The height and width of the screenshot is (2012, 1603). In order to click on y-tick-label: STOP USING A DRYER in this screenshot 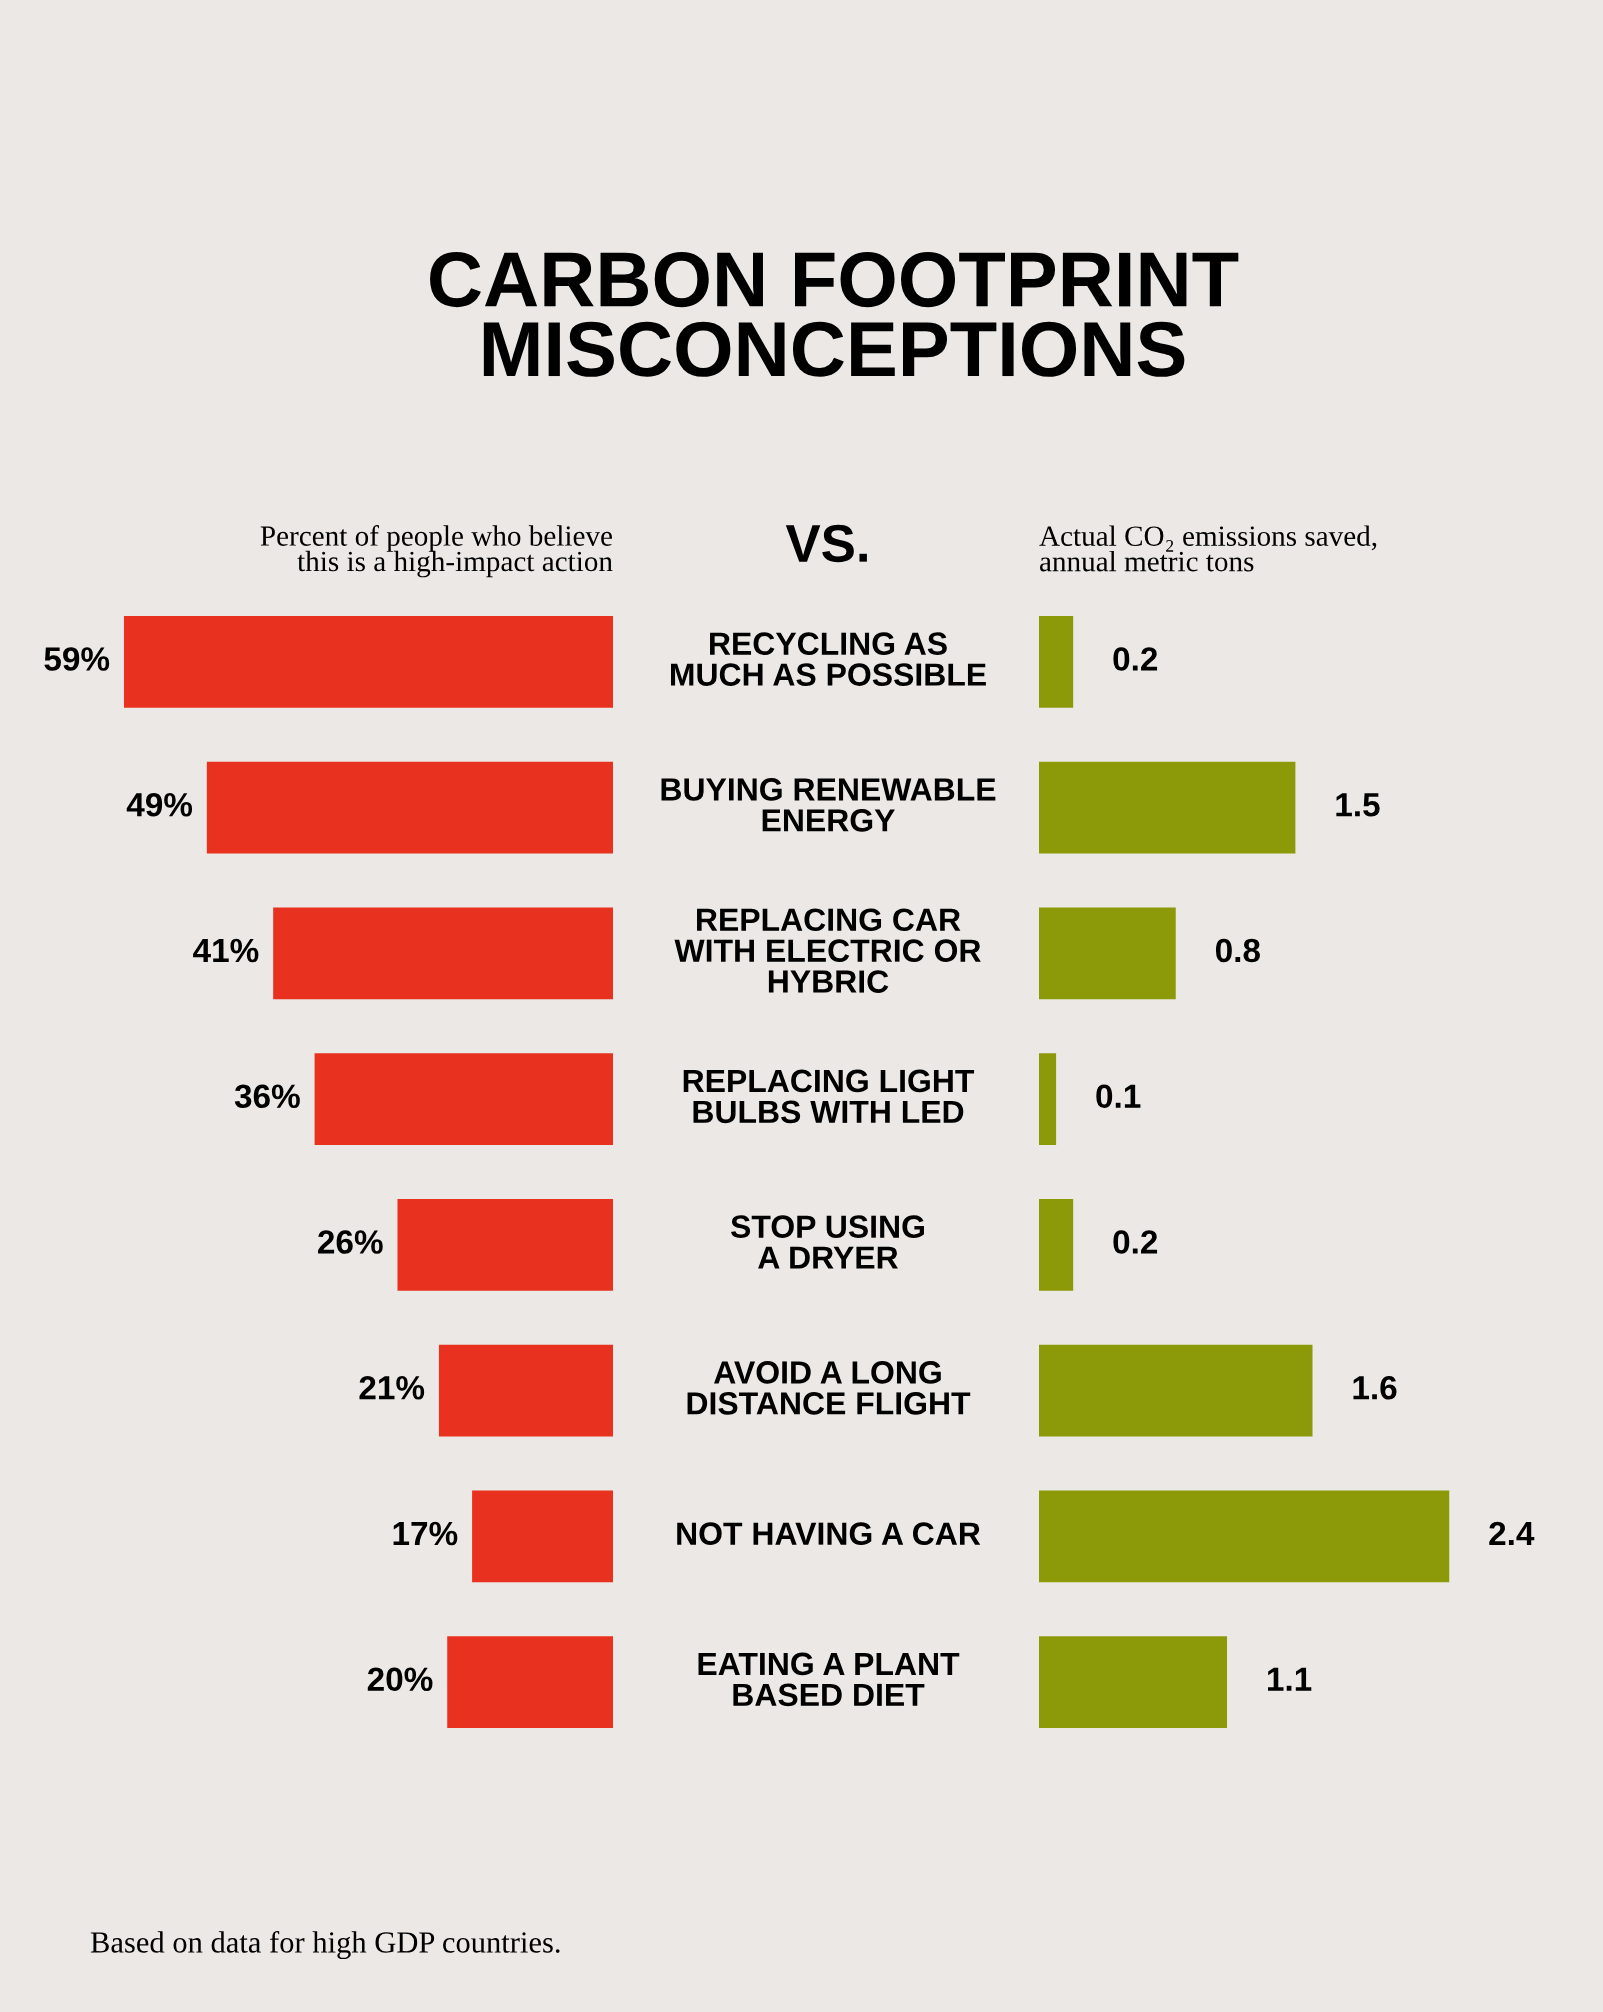, I will do `click(827, 1242)`.